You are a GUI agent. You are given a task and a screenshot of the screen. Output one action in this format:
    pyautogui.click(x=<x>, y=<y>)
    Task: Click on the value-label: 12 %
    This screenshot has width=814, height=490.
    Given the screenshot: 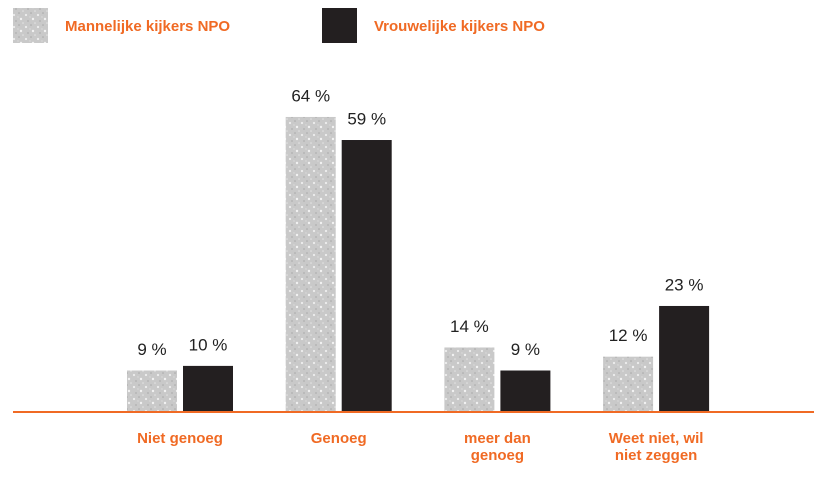 What is the action you would take?
    pyautogui.click(x=628, y=335)
    